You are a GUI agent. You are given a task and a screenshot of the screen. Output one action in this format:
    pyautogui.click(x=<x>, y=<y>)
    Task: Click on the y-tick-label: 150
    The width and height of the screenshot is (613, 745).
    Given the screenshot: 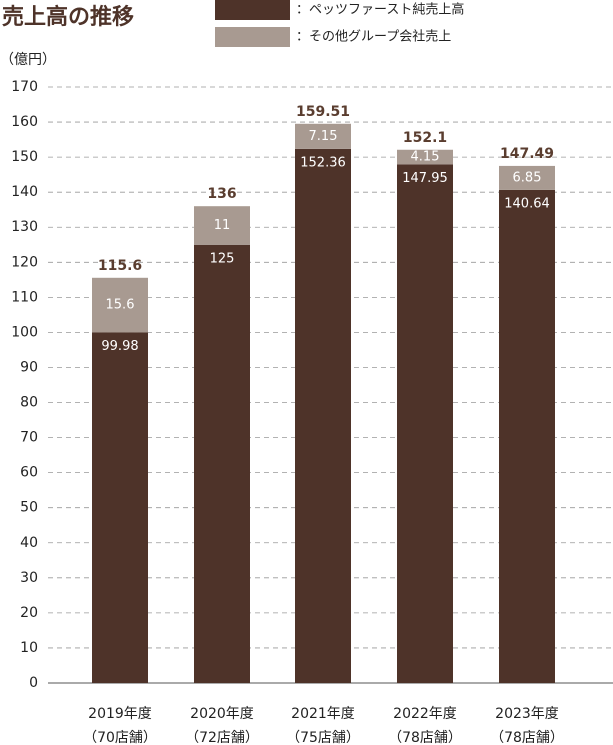 What is the action you would take?
    pyautogui.click(x=24, y=157)
    